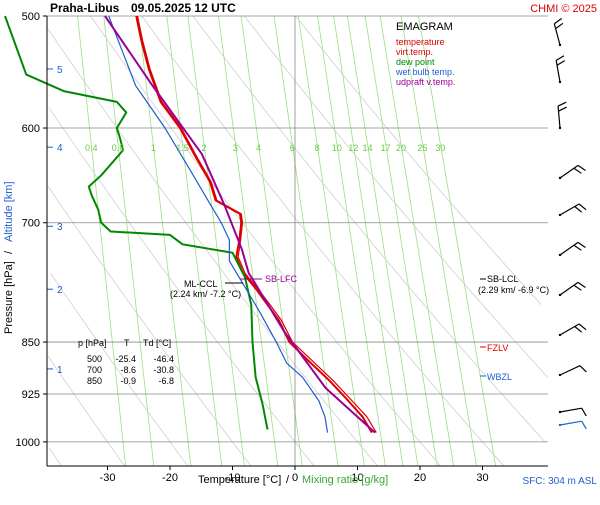  Describe the element at coordinates (563, 9) in the screenshot. I see `copyright-label: CHMI © 2025` at that location.